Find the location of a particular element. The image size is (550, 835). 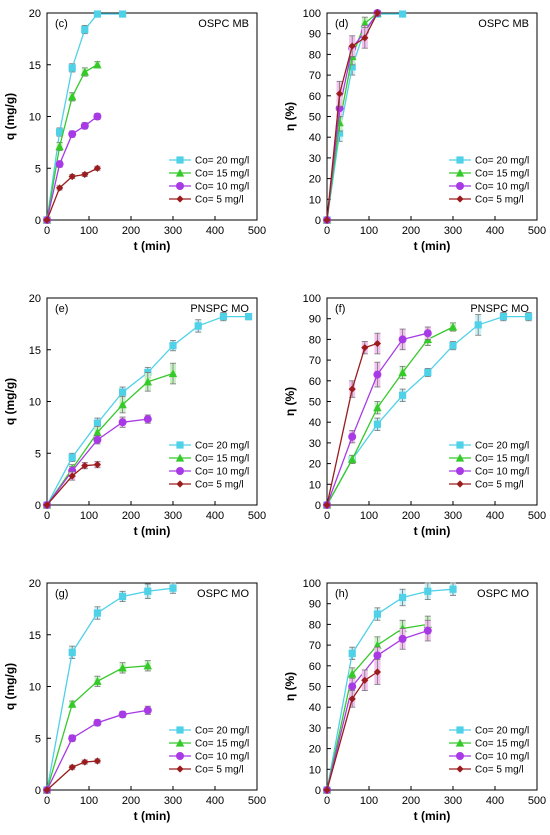

y-tick-label: 50 is located at coordinates (315, 403).